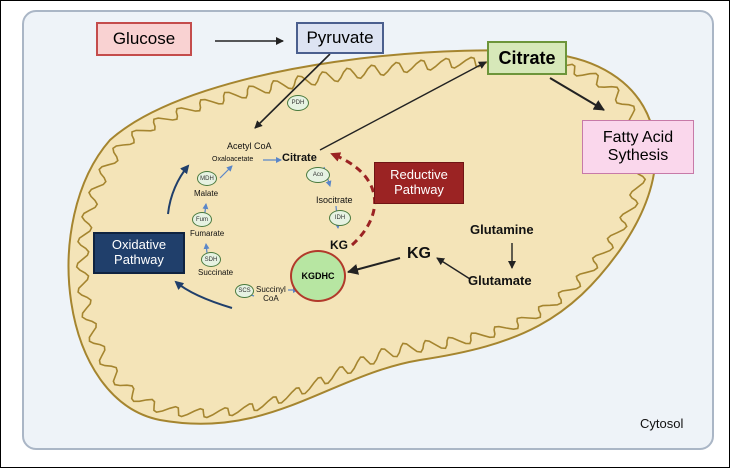  What do you see at coordinates (638, 147) in the screenshot?
I see `fatty-acid-box: Fatty Acid Sythesis` at bounding box center [638, 147].